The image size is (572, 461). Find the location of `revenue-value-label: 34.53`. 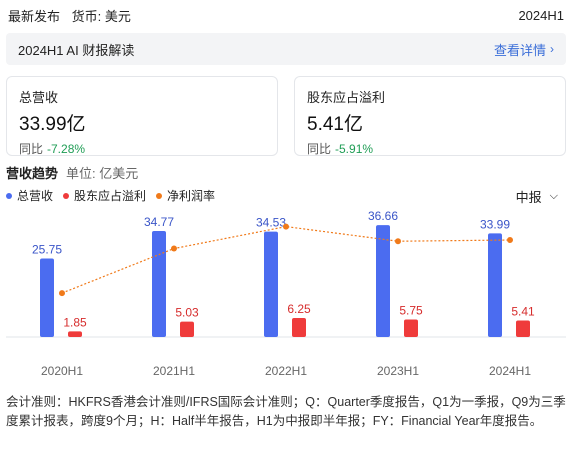

revenue-value-label: 34.53 is located at coordinates (271, 223).